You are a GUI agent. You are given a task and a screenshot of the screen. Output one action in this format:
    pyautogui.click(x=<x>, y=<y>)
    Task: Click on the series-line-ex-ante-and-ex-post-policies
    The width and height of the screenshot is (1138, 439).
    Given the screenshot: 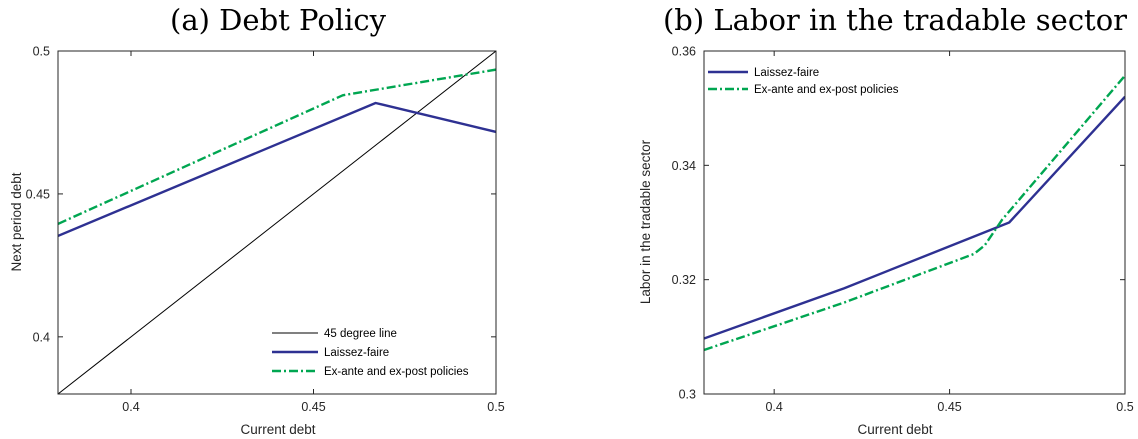 What is the action you would take?
    pyautogui.click(x=277, y=146)
    